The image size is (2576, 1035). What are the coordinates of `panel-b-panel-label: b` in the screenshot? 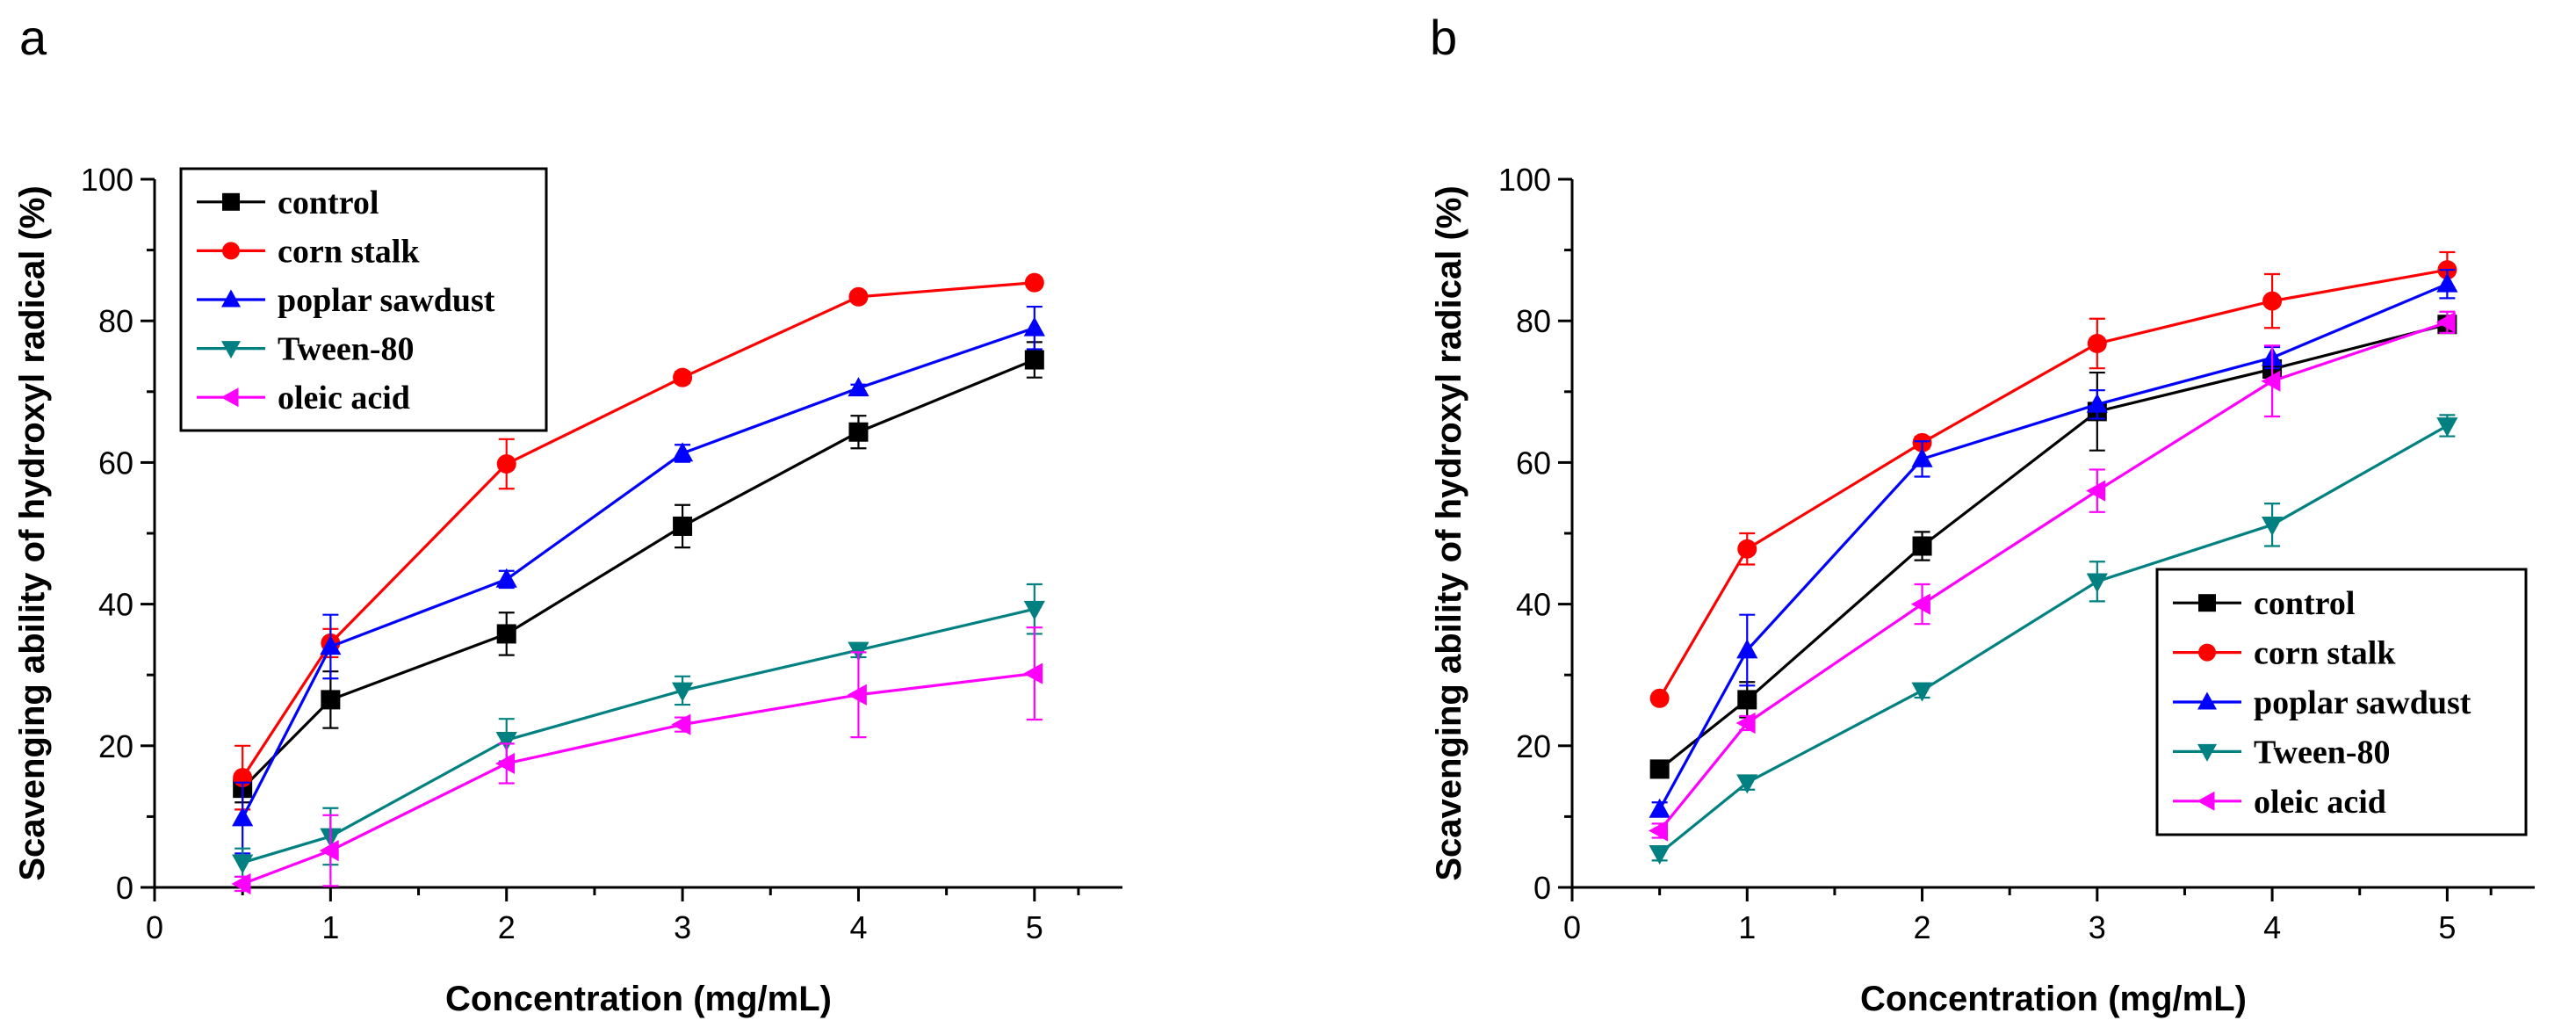 It's located at (1443, 37).